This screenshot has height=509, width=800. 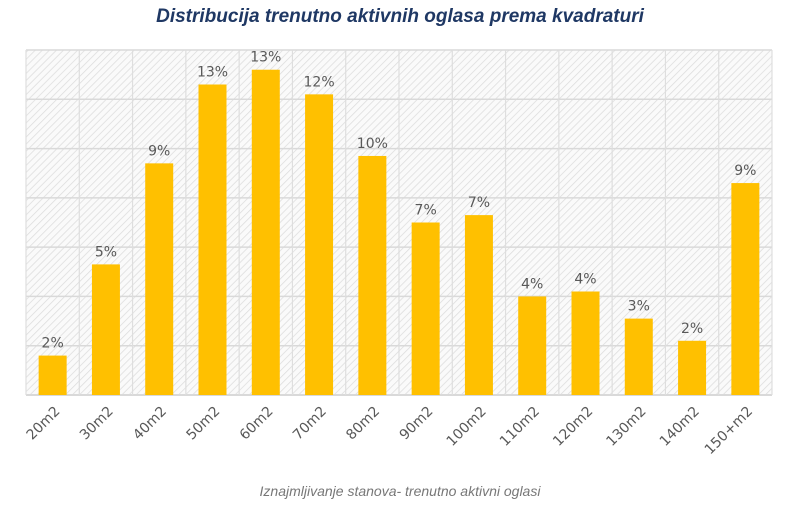 I want to click on data-label: 3%, so click(x=639, y=307).